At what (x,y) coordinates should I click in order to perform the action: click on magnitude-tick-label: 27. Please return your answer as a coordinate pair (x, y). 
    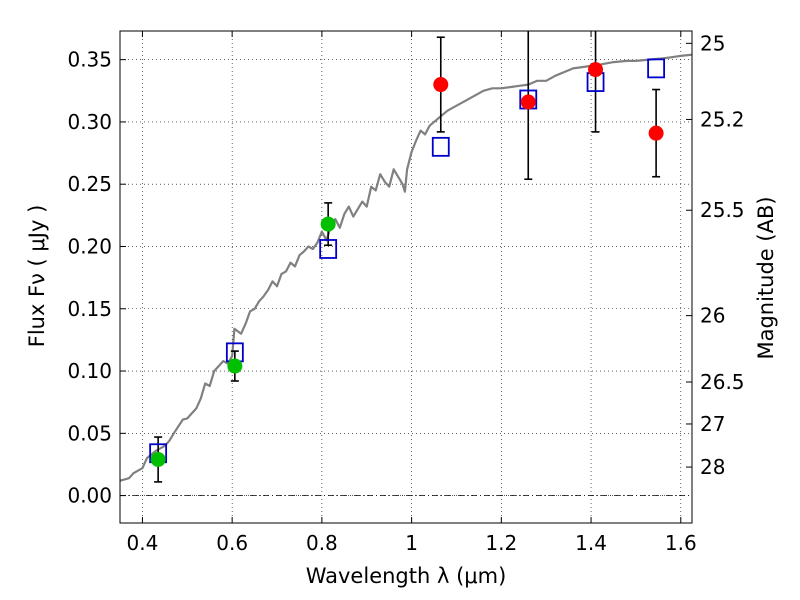
    Looking at the image, I should click on (712, 424).